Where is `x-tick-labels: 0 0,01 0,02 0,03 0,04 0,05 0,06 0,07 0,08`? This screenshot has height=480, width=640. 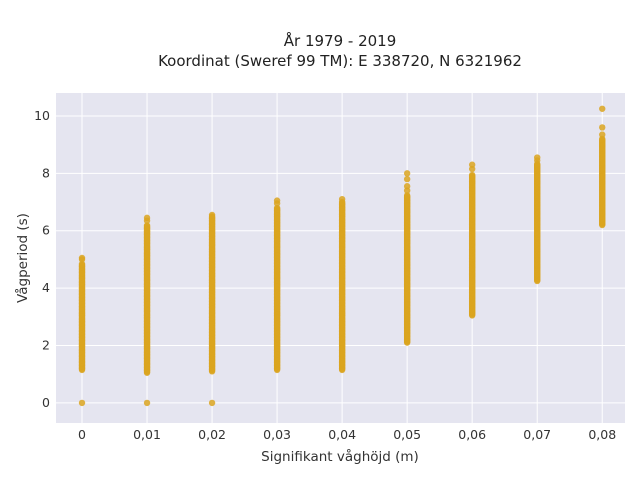
x-tick-labels: 0 0,01 0,02 0,03 0,04 0,05 0,06 0,07 0,08 is located at coordinates (347, 434).